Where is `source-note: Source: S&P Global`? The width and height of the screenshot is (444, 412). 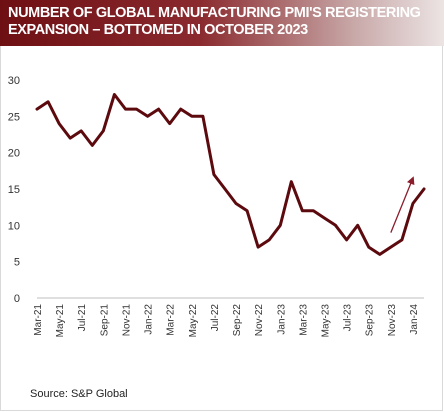
source-note: Source: S&P Global is located at coordinates (79, 394).